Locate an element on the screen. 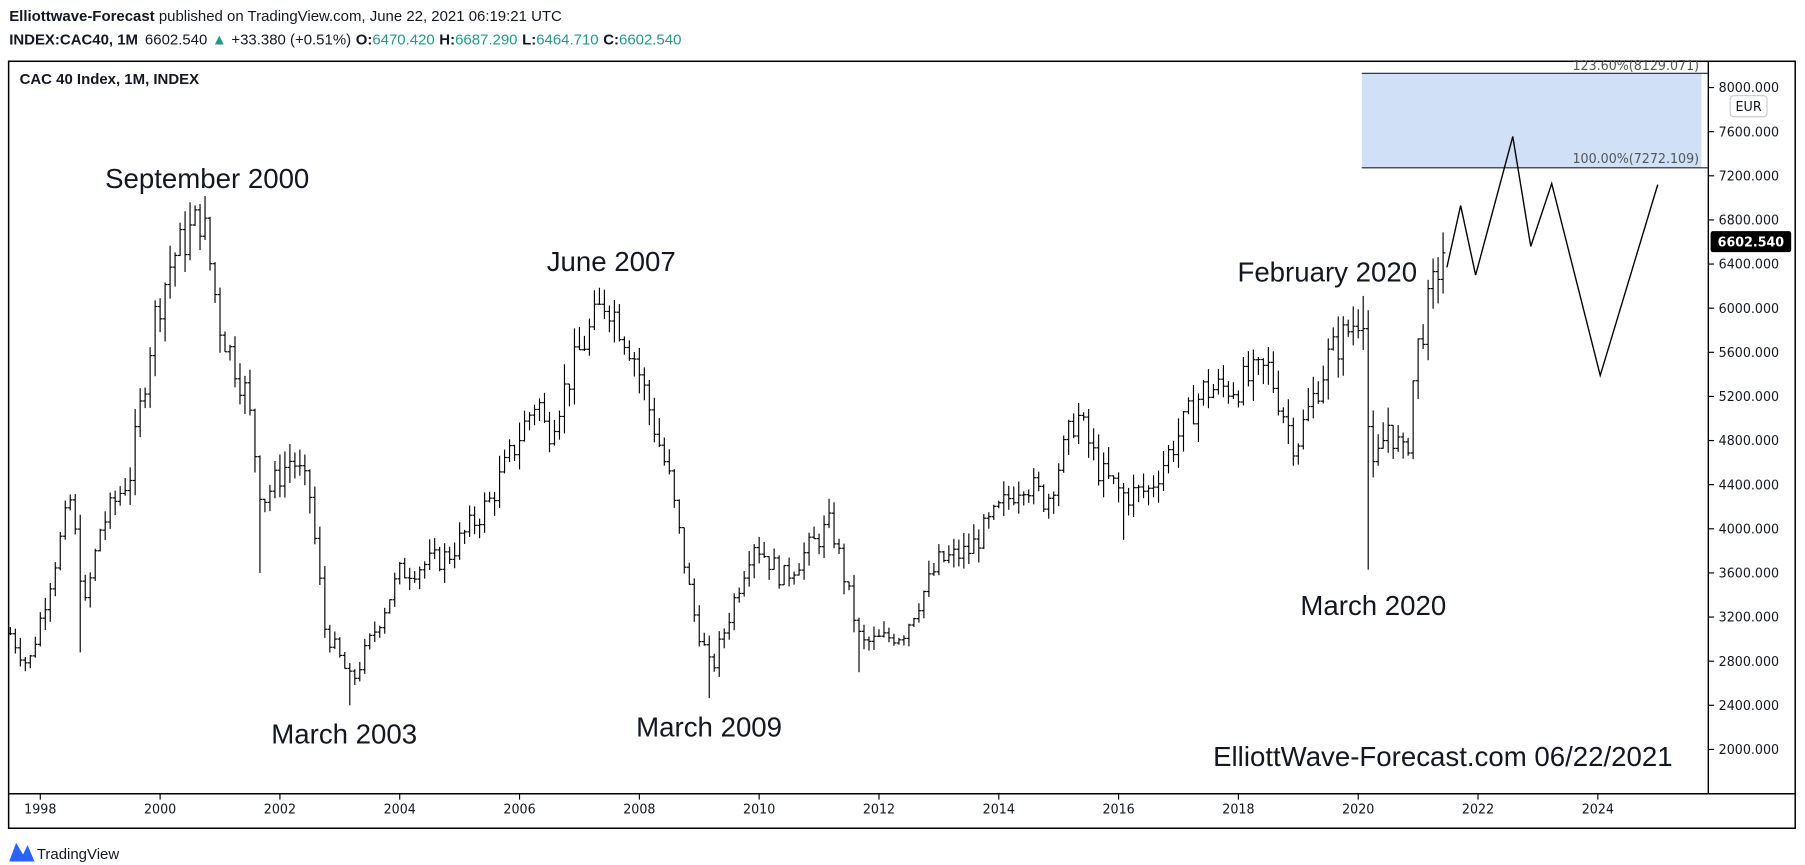 This screenshot has width=1805, height=865. author-name: Elliottwave-Forecast is located at coordinates (81, 16).